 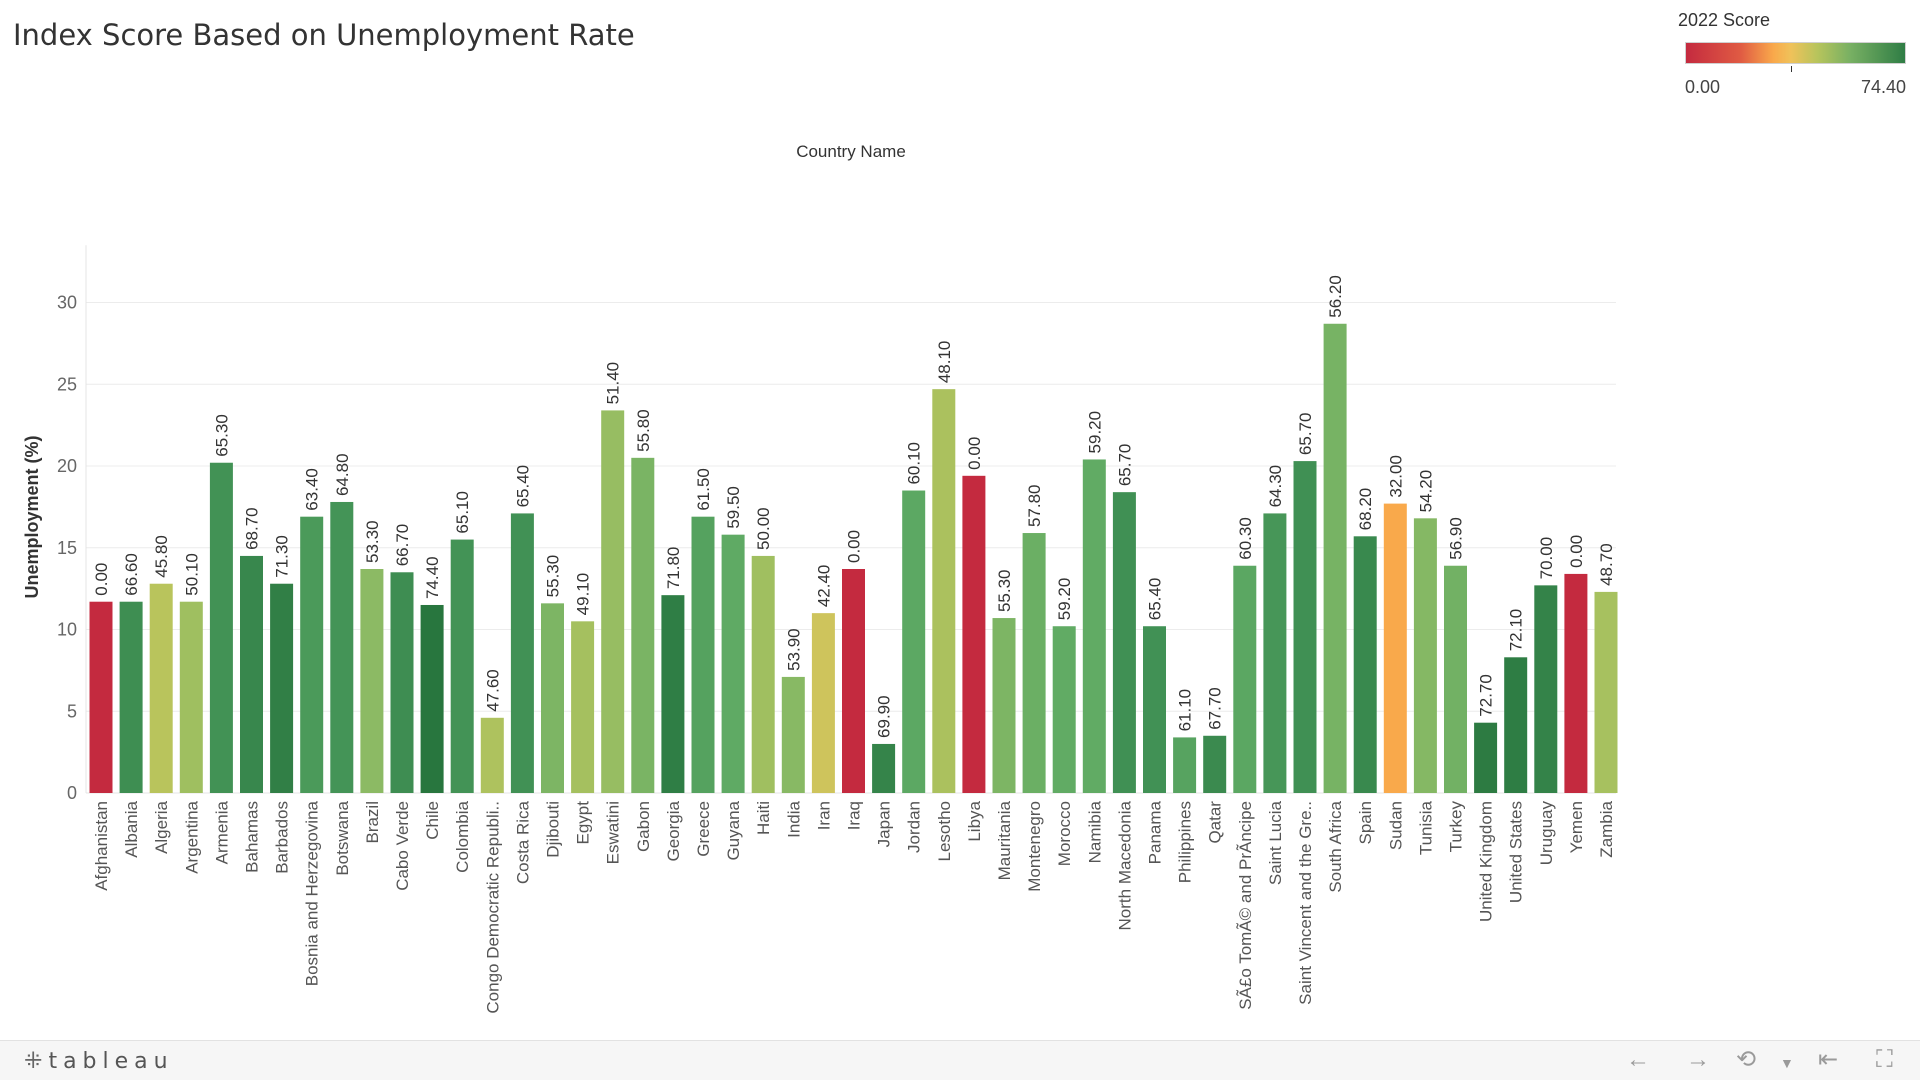 What do you see at coordinates (1576, 827) in the screenshot?
I see `x-category-label: Yemen` at bounding box center [1576, 827].